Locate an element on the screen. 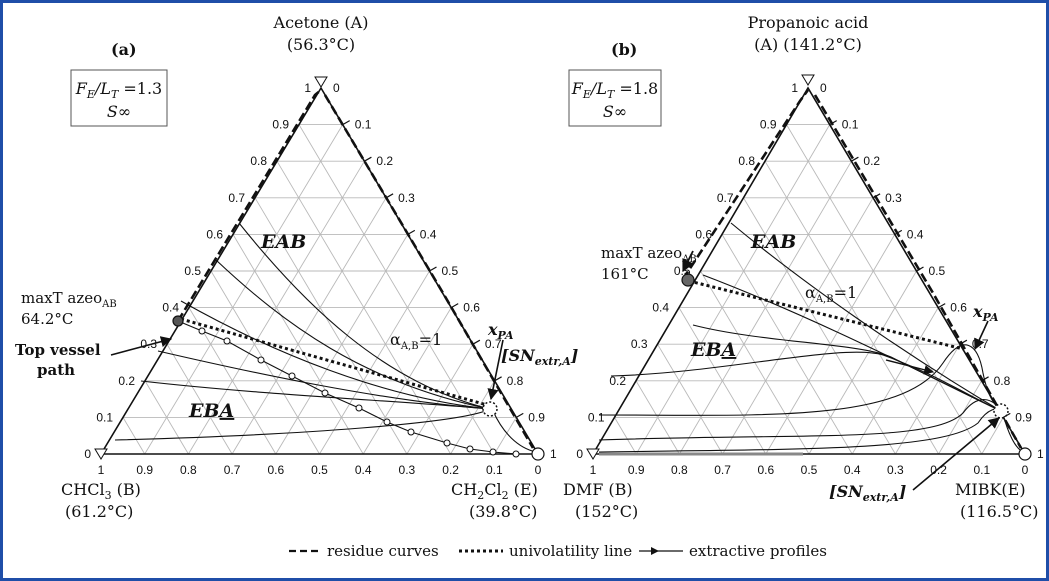 Image resolution: width=1049 pixels, height=581 pixels. panel-a-alpha: αA,B=1 is located at coordinates (416, 341).